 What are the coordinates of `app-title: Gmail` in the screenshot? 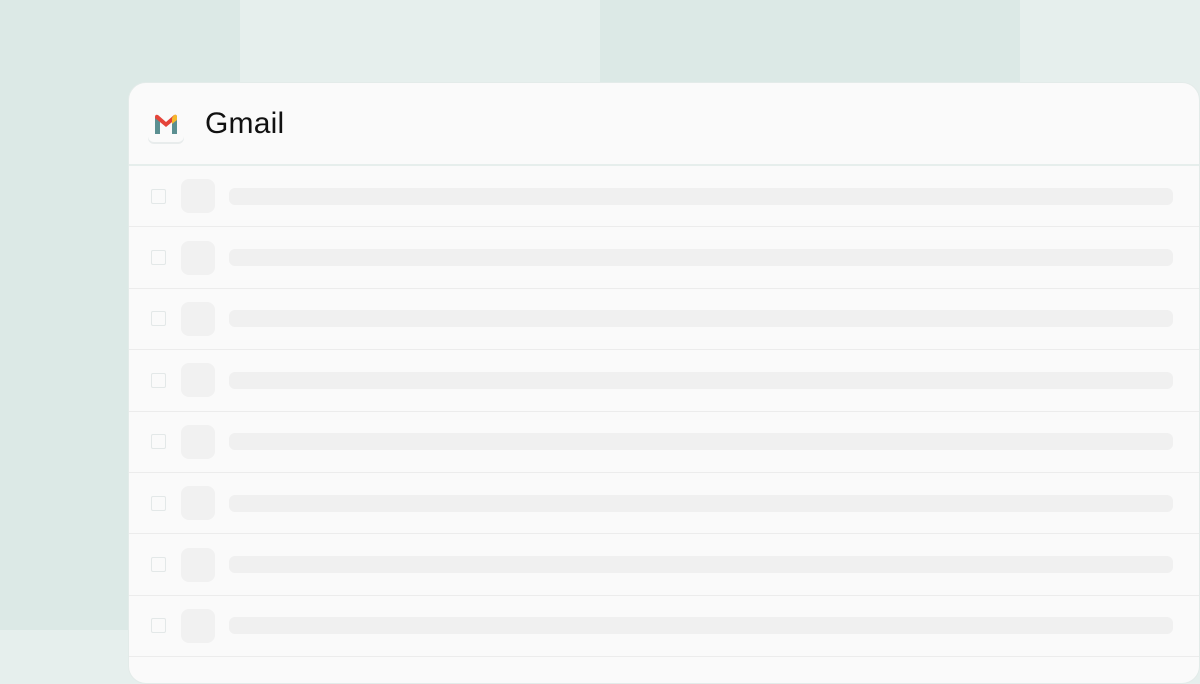 It's located at (245, 123).